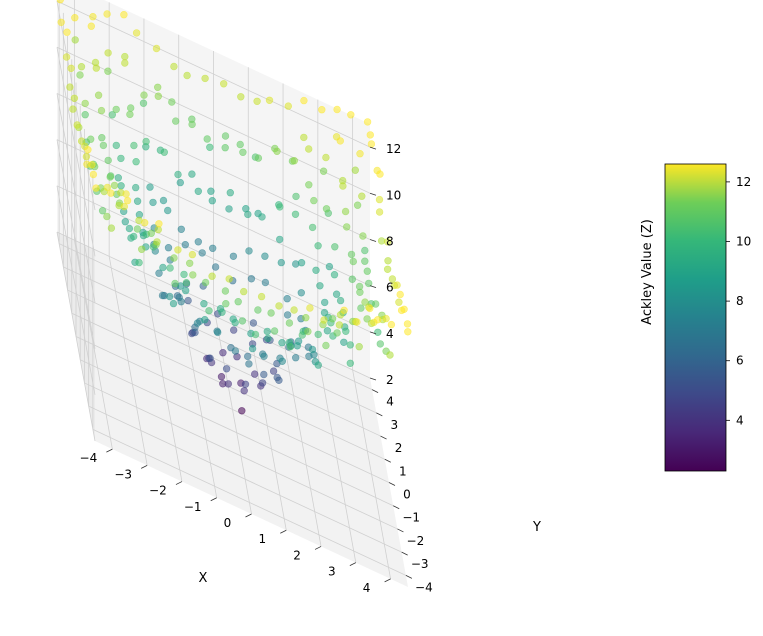  Describe the element at coordinates (262, 539) in the screenshot. I see `x-tick-label: 1` at that location.